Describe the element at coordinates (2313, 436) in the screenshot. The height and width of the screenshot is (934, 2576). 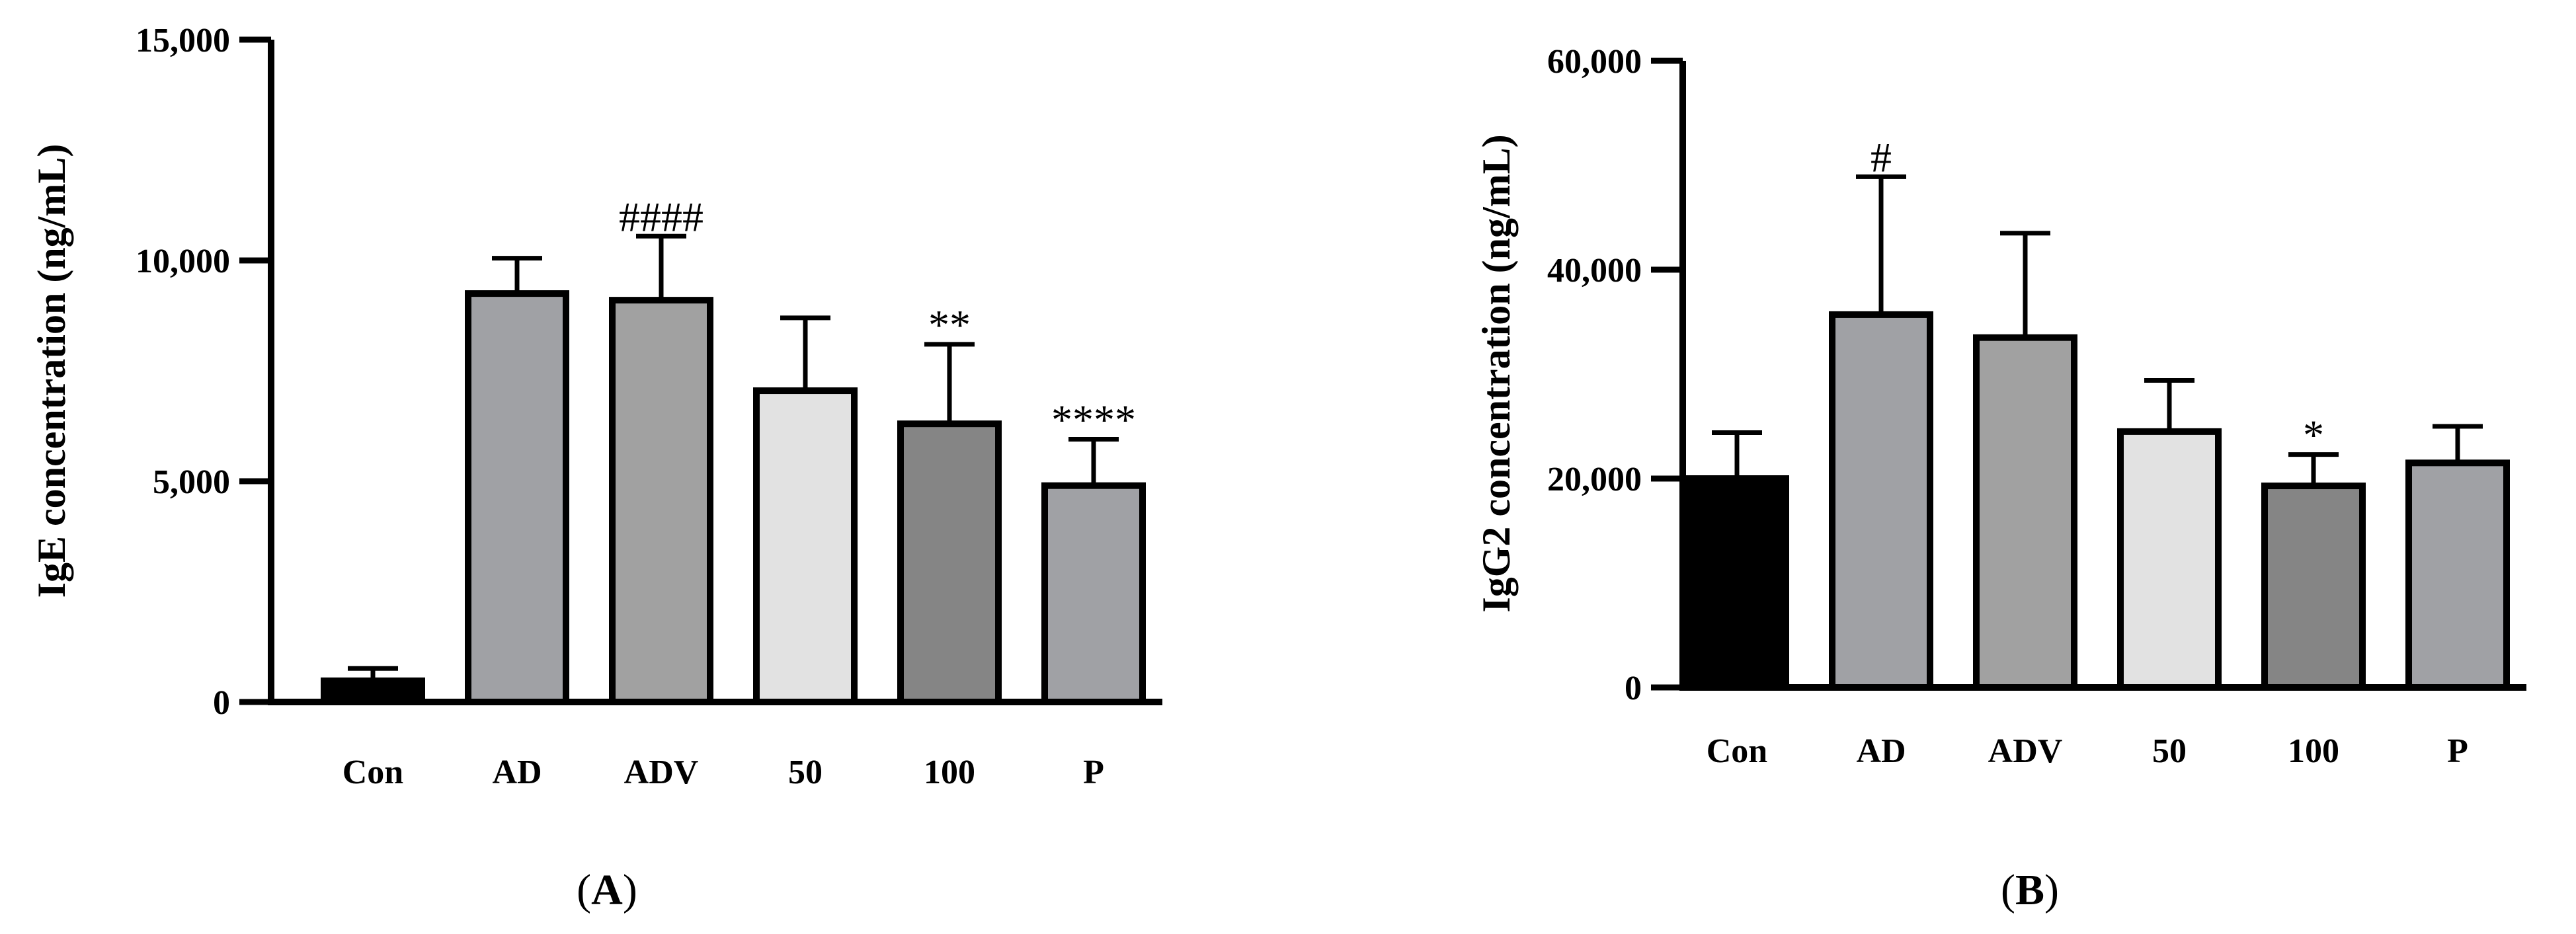
I see `significance-marker: *` at that location.